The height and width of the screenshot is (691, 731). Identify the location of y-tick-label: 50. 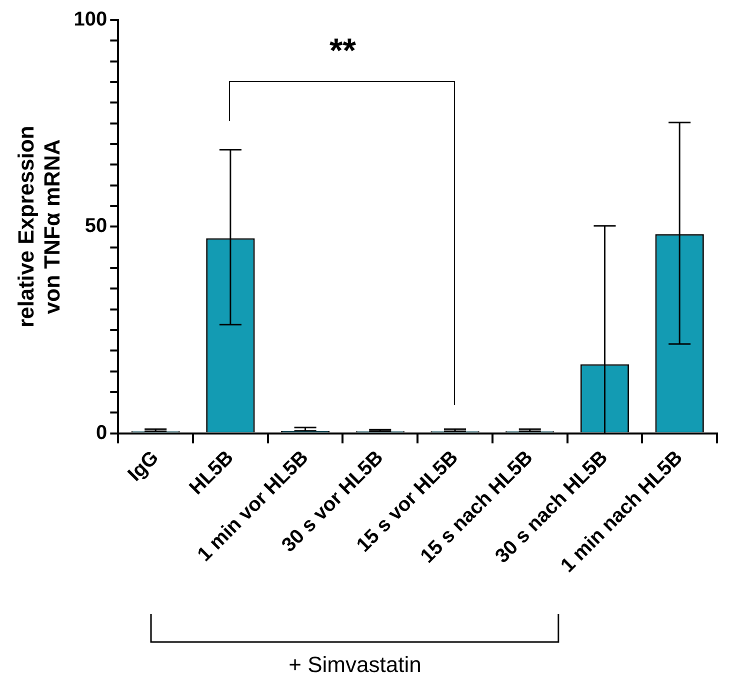
(96, 226).